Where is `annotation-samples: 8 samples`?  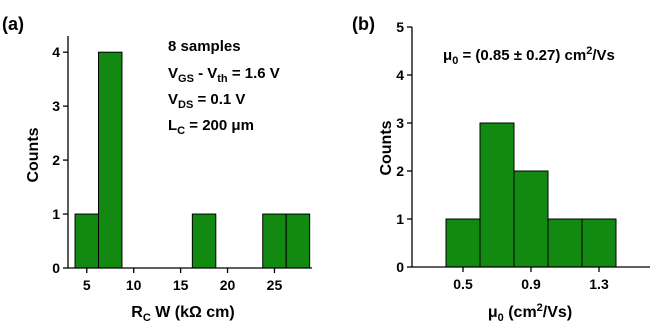
annotation-samples: 8 samples is located at coordinates (204, 46).